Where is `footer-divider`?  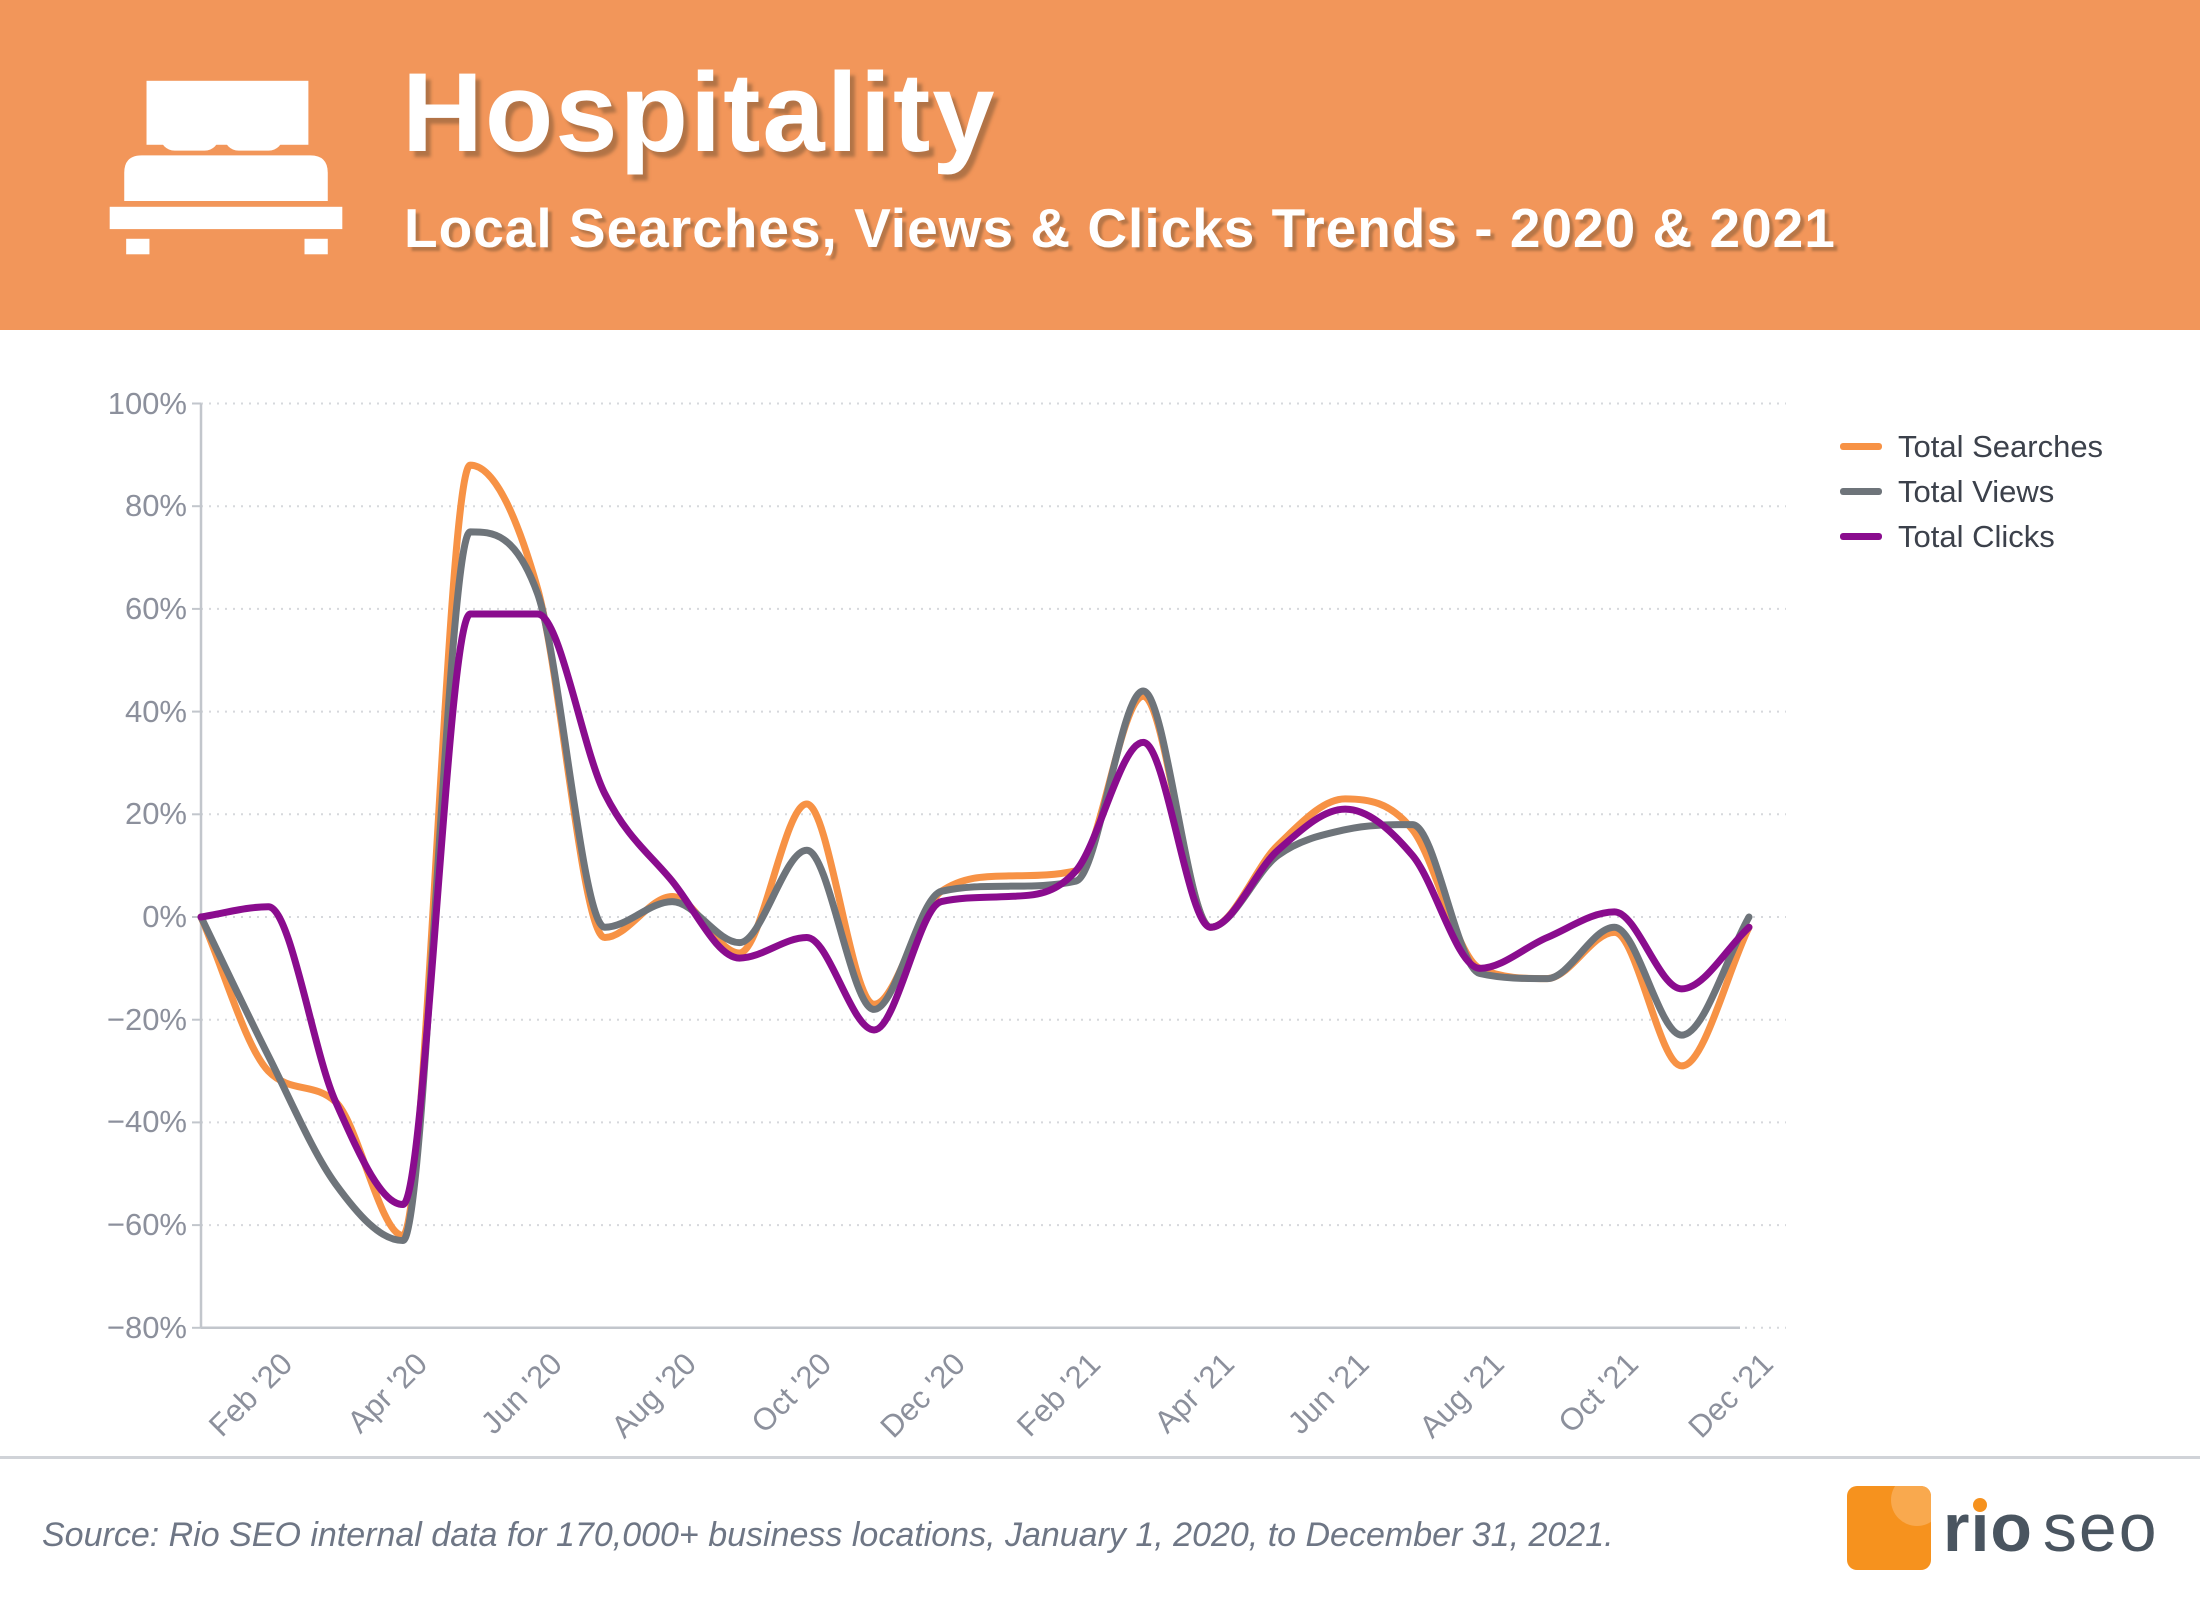
footer-divider is located at coordinates (1100, 1457).